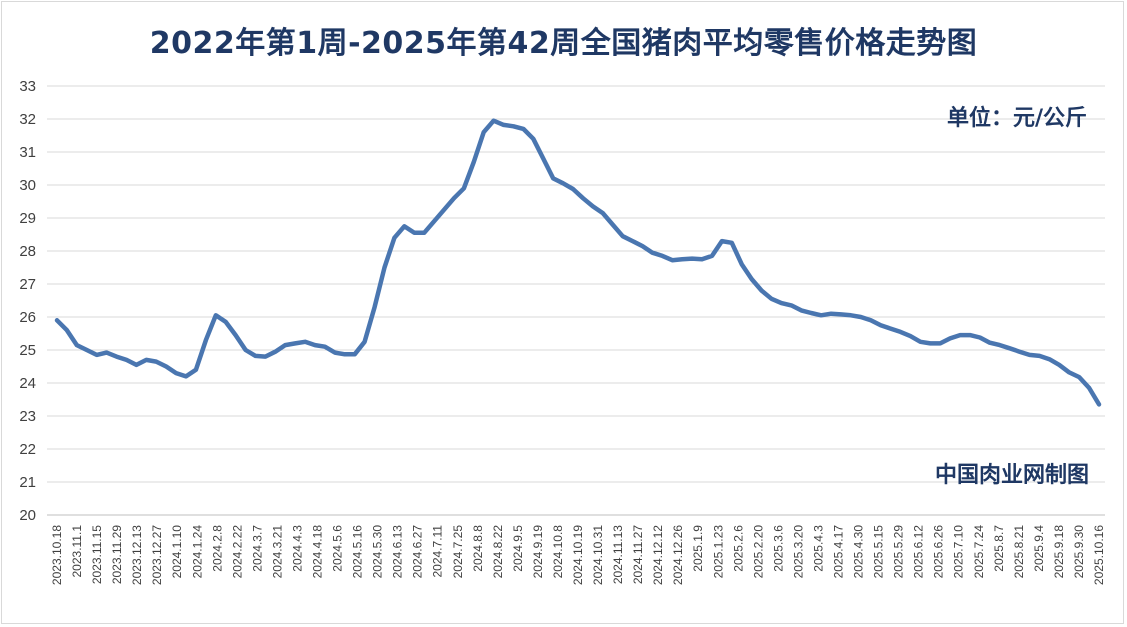  Describe the element at coordinates (778, 548) in the screenshot. I see `x-tick-label: 2025.3.6` at that location.